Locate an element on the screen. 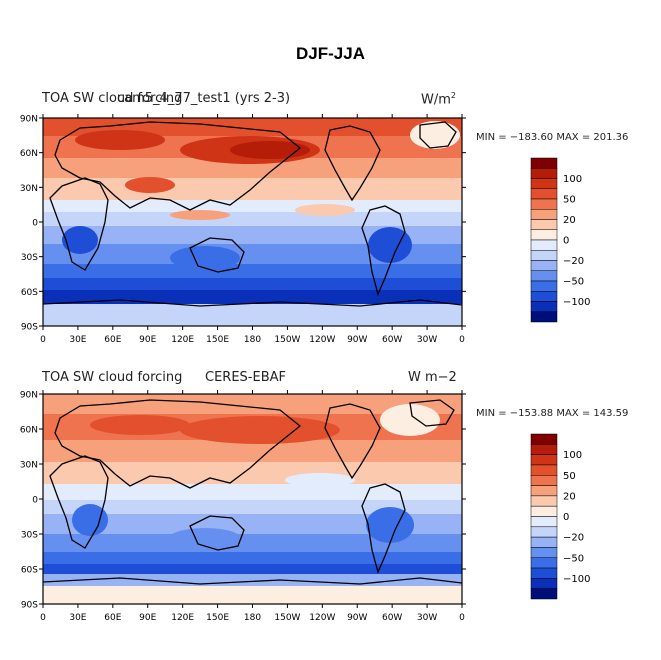 The image size is (661, 660). panel1-lat-label: 30N is located at coordinates (29, 189).